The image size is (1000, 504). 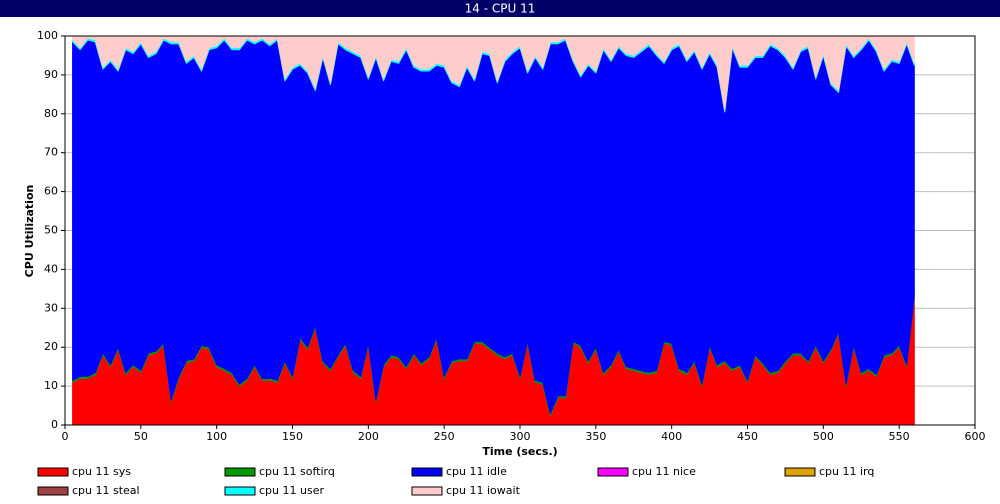 What do you see at coordinates (51, 191) in the screenshot?
I see `y-tick-label: 60` at bounding box center [51, 191].